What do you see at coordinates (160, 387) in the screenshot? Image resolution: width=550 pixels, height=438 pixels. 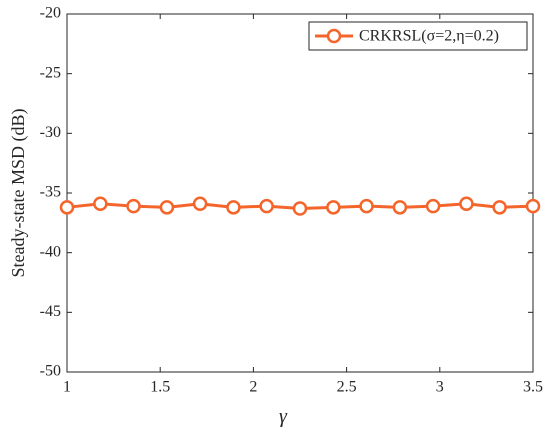 I see `x-tick-label: 1.5` at bounding box center [160, 387].